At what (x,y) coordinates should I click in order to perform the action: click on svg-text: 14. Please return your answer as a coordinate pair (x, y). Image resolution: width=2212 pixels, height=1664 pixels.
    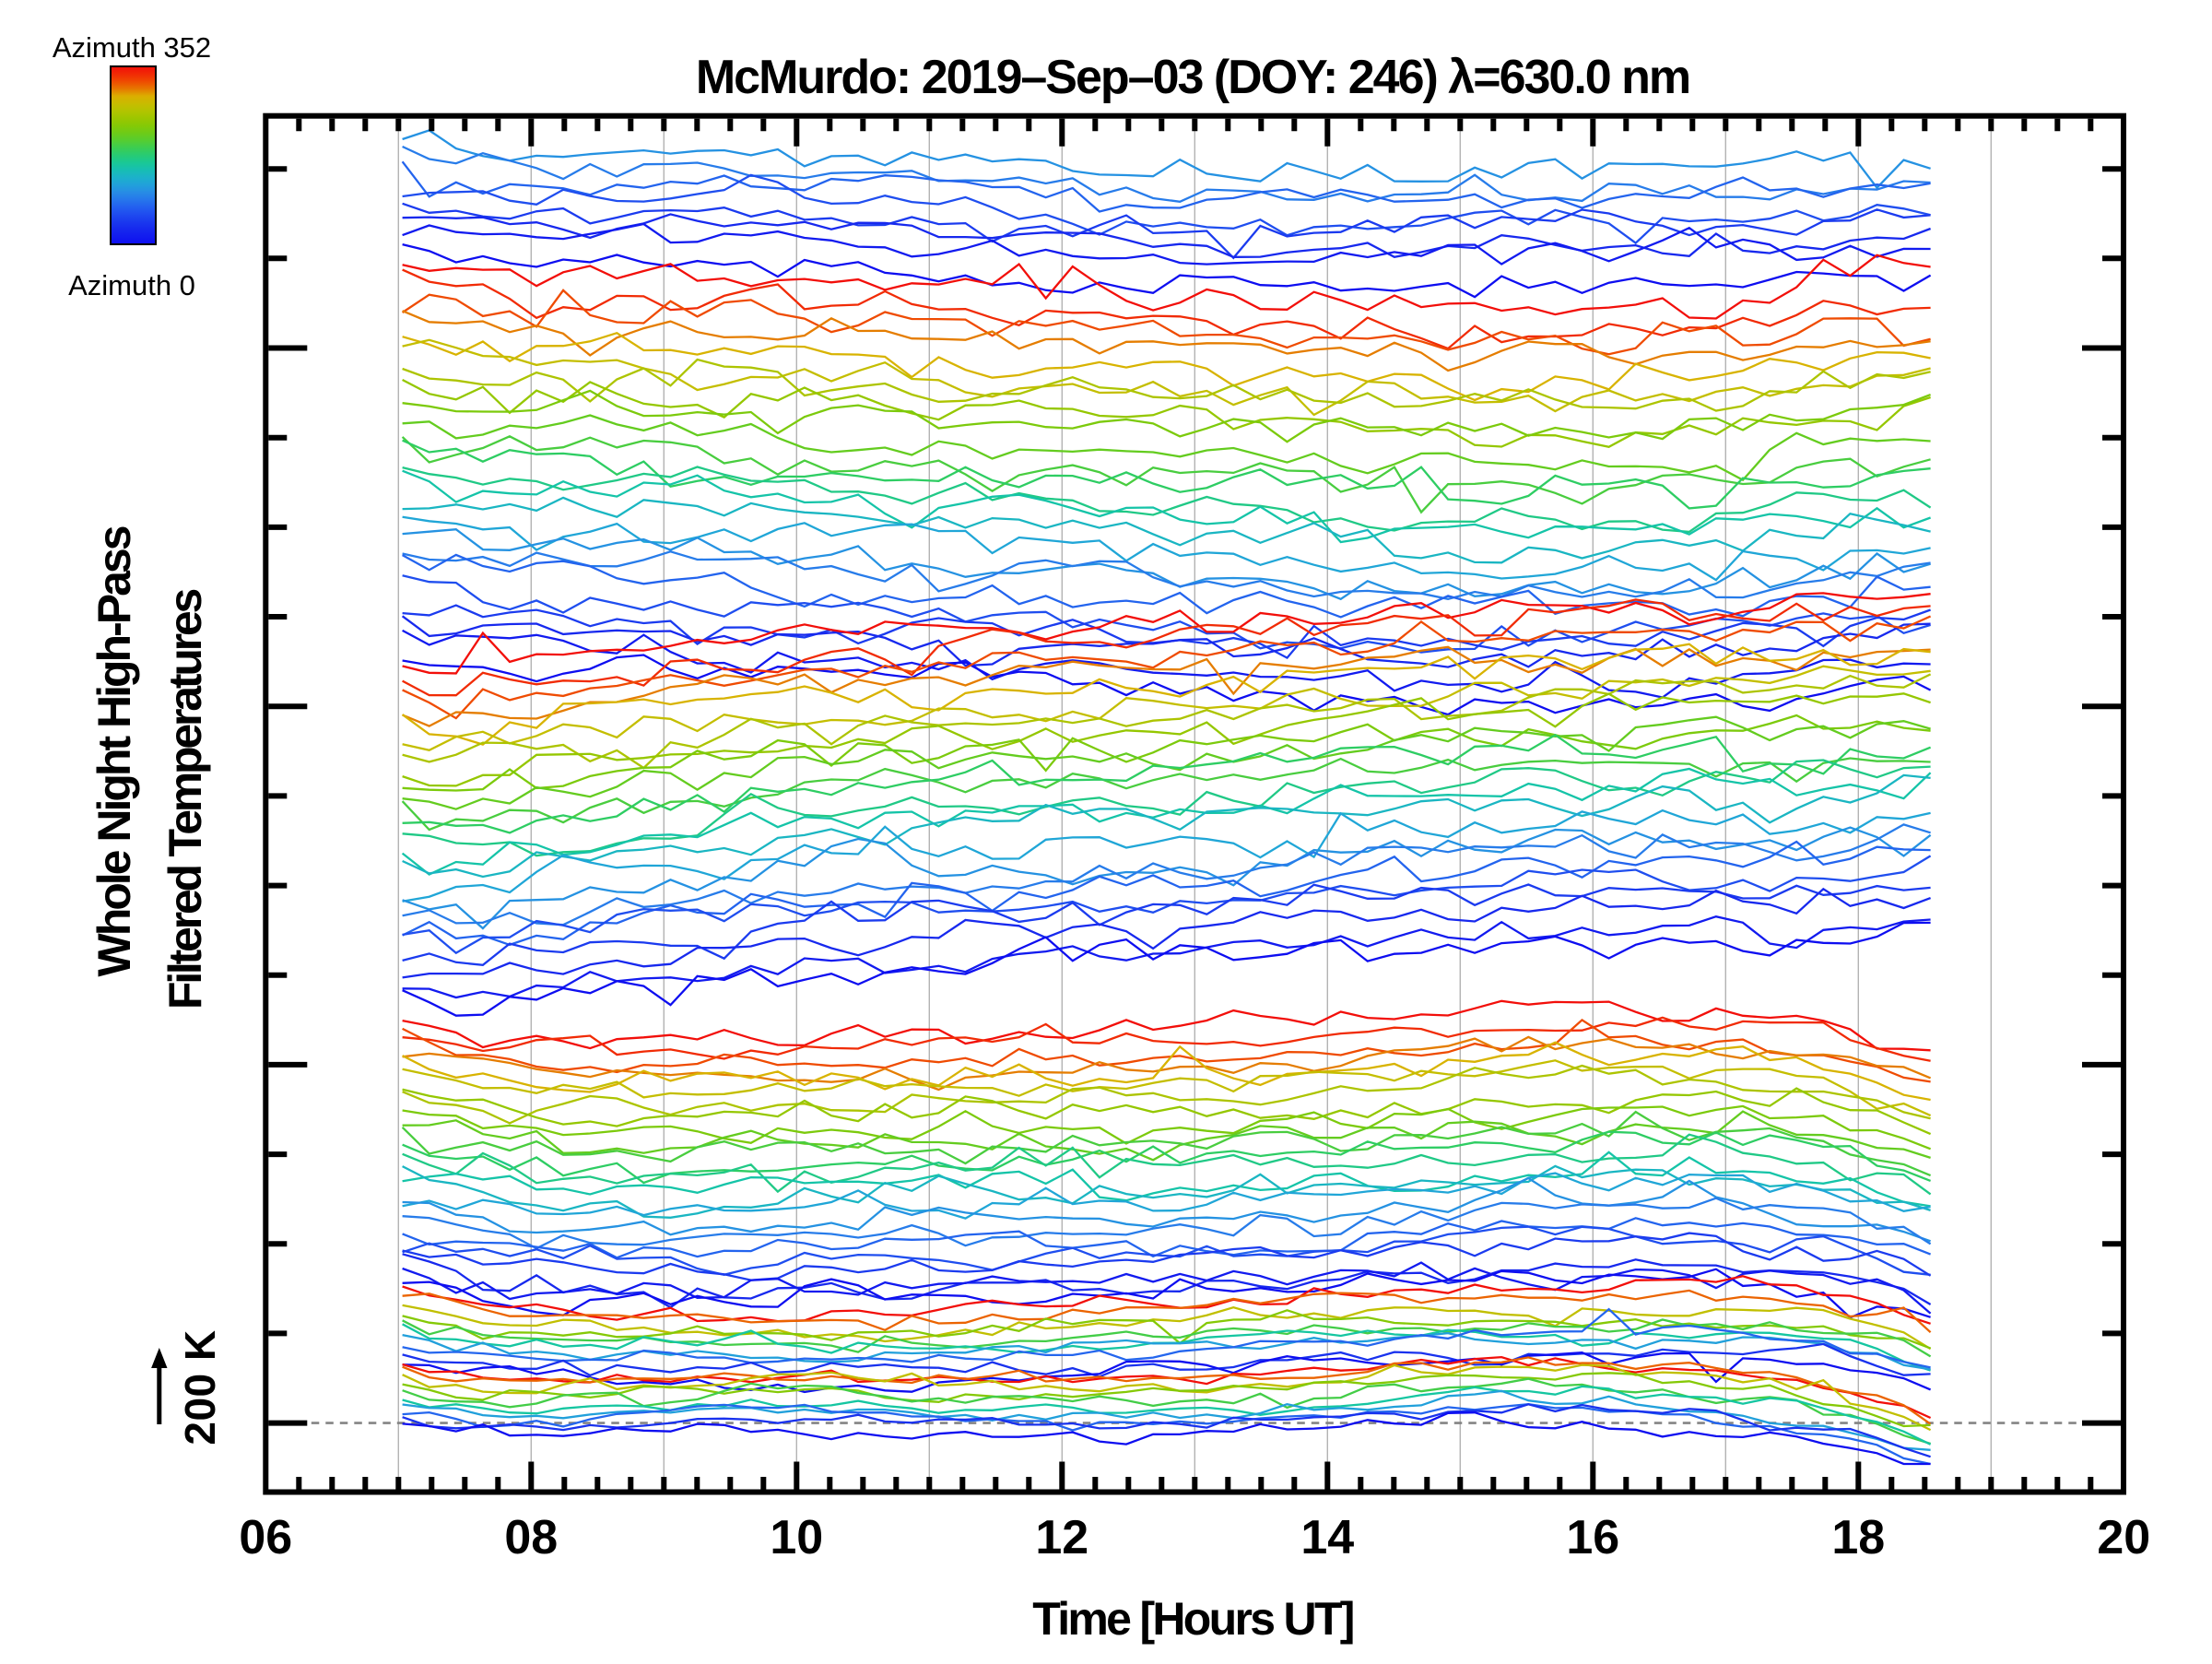
    Looking at the image, I should click on (1327, 1537).